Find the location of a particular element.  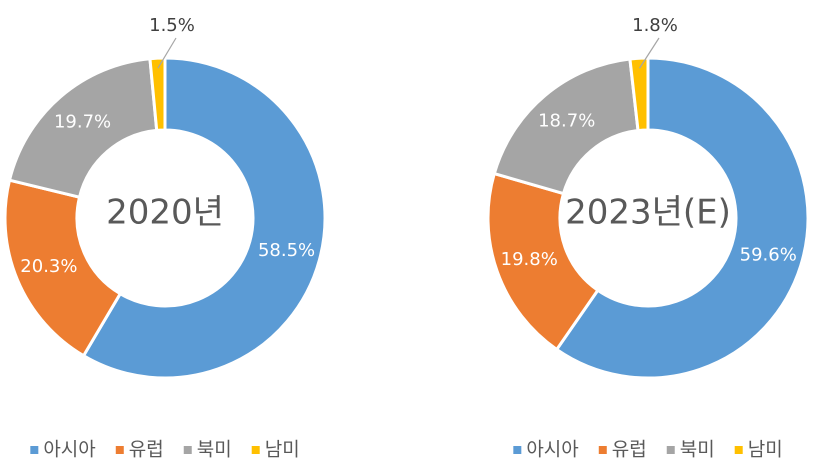

center-title: 2023년(E) is located at coordinates (648, 213).